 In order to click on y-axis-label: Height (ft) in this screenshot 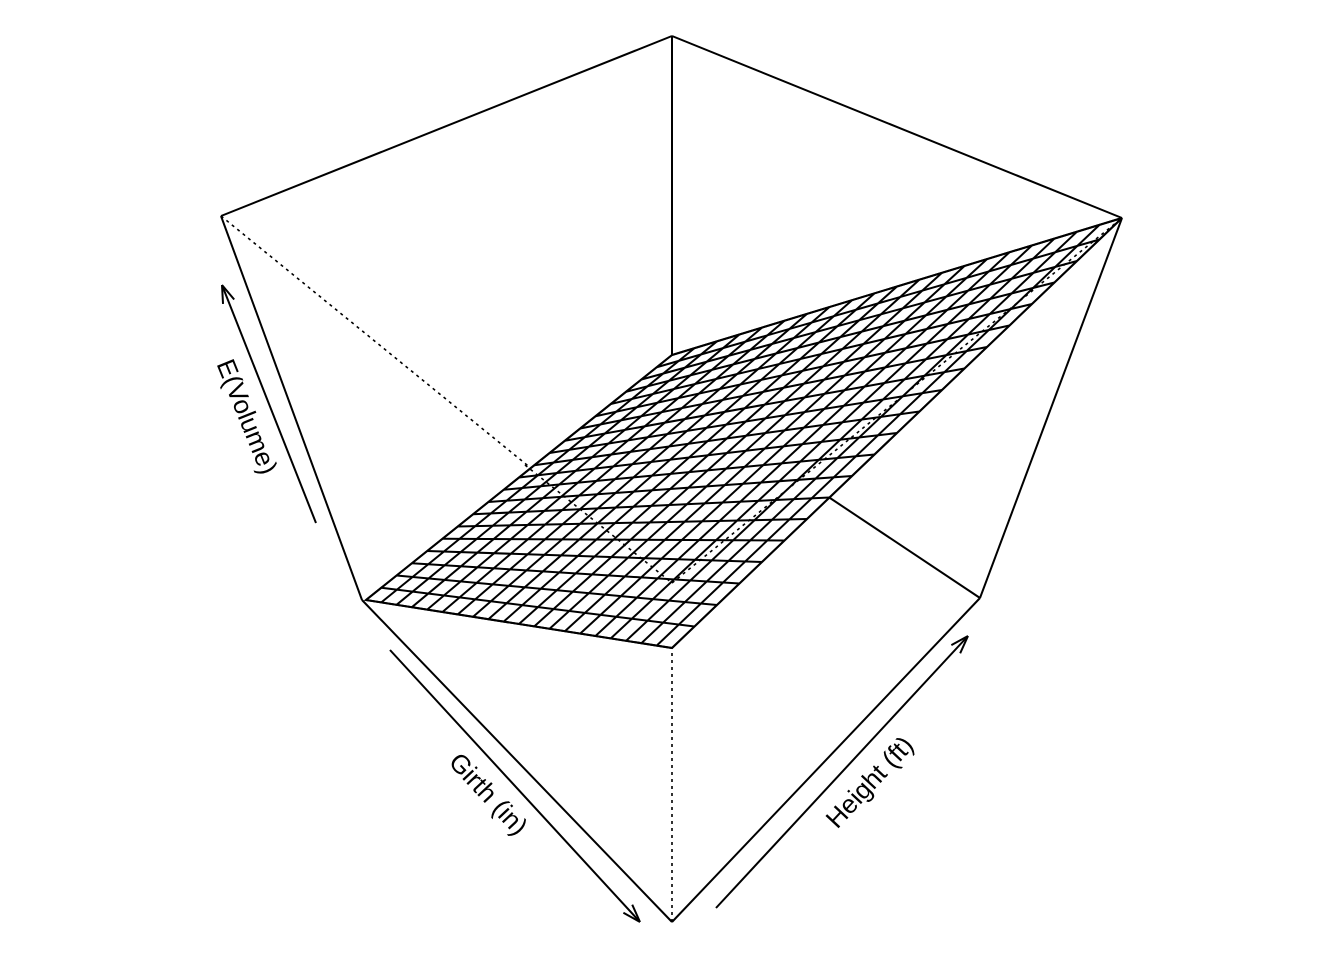, I will do `click(870, 782)`.